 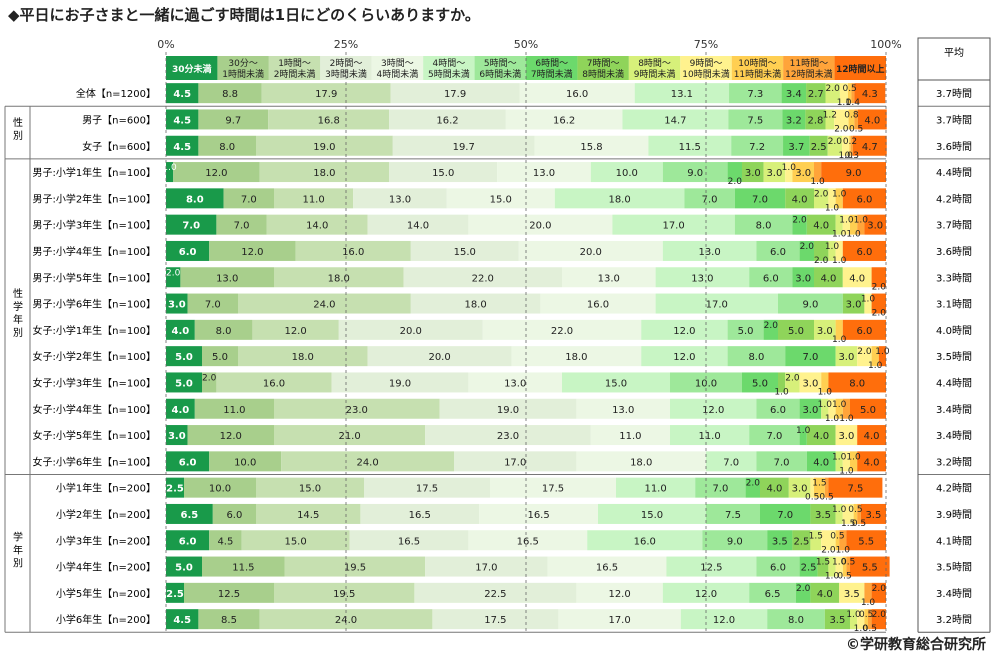 I want to click on data-label: 19.7, so click(x=464, y=147).